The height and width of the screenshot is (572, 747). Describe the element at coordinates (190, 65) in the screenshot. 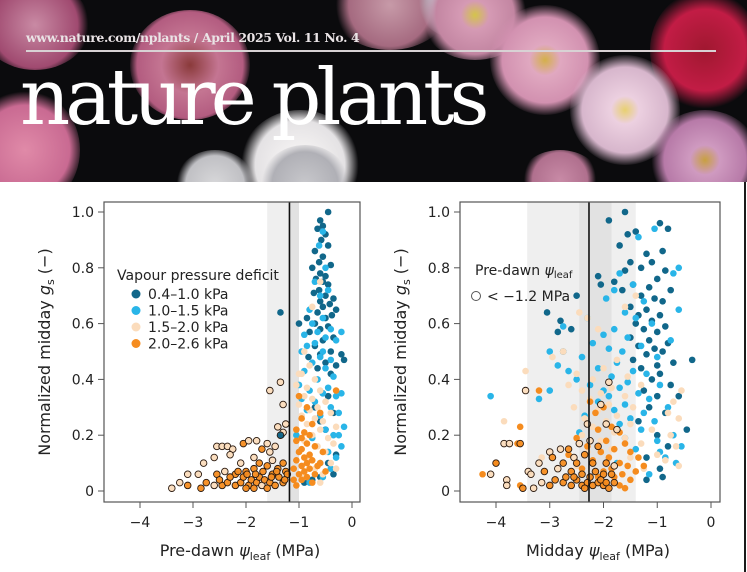

I see `header-flower` at that location.